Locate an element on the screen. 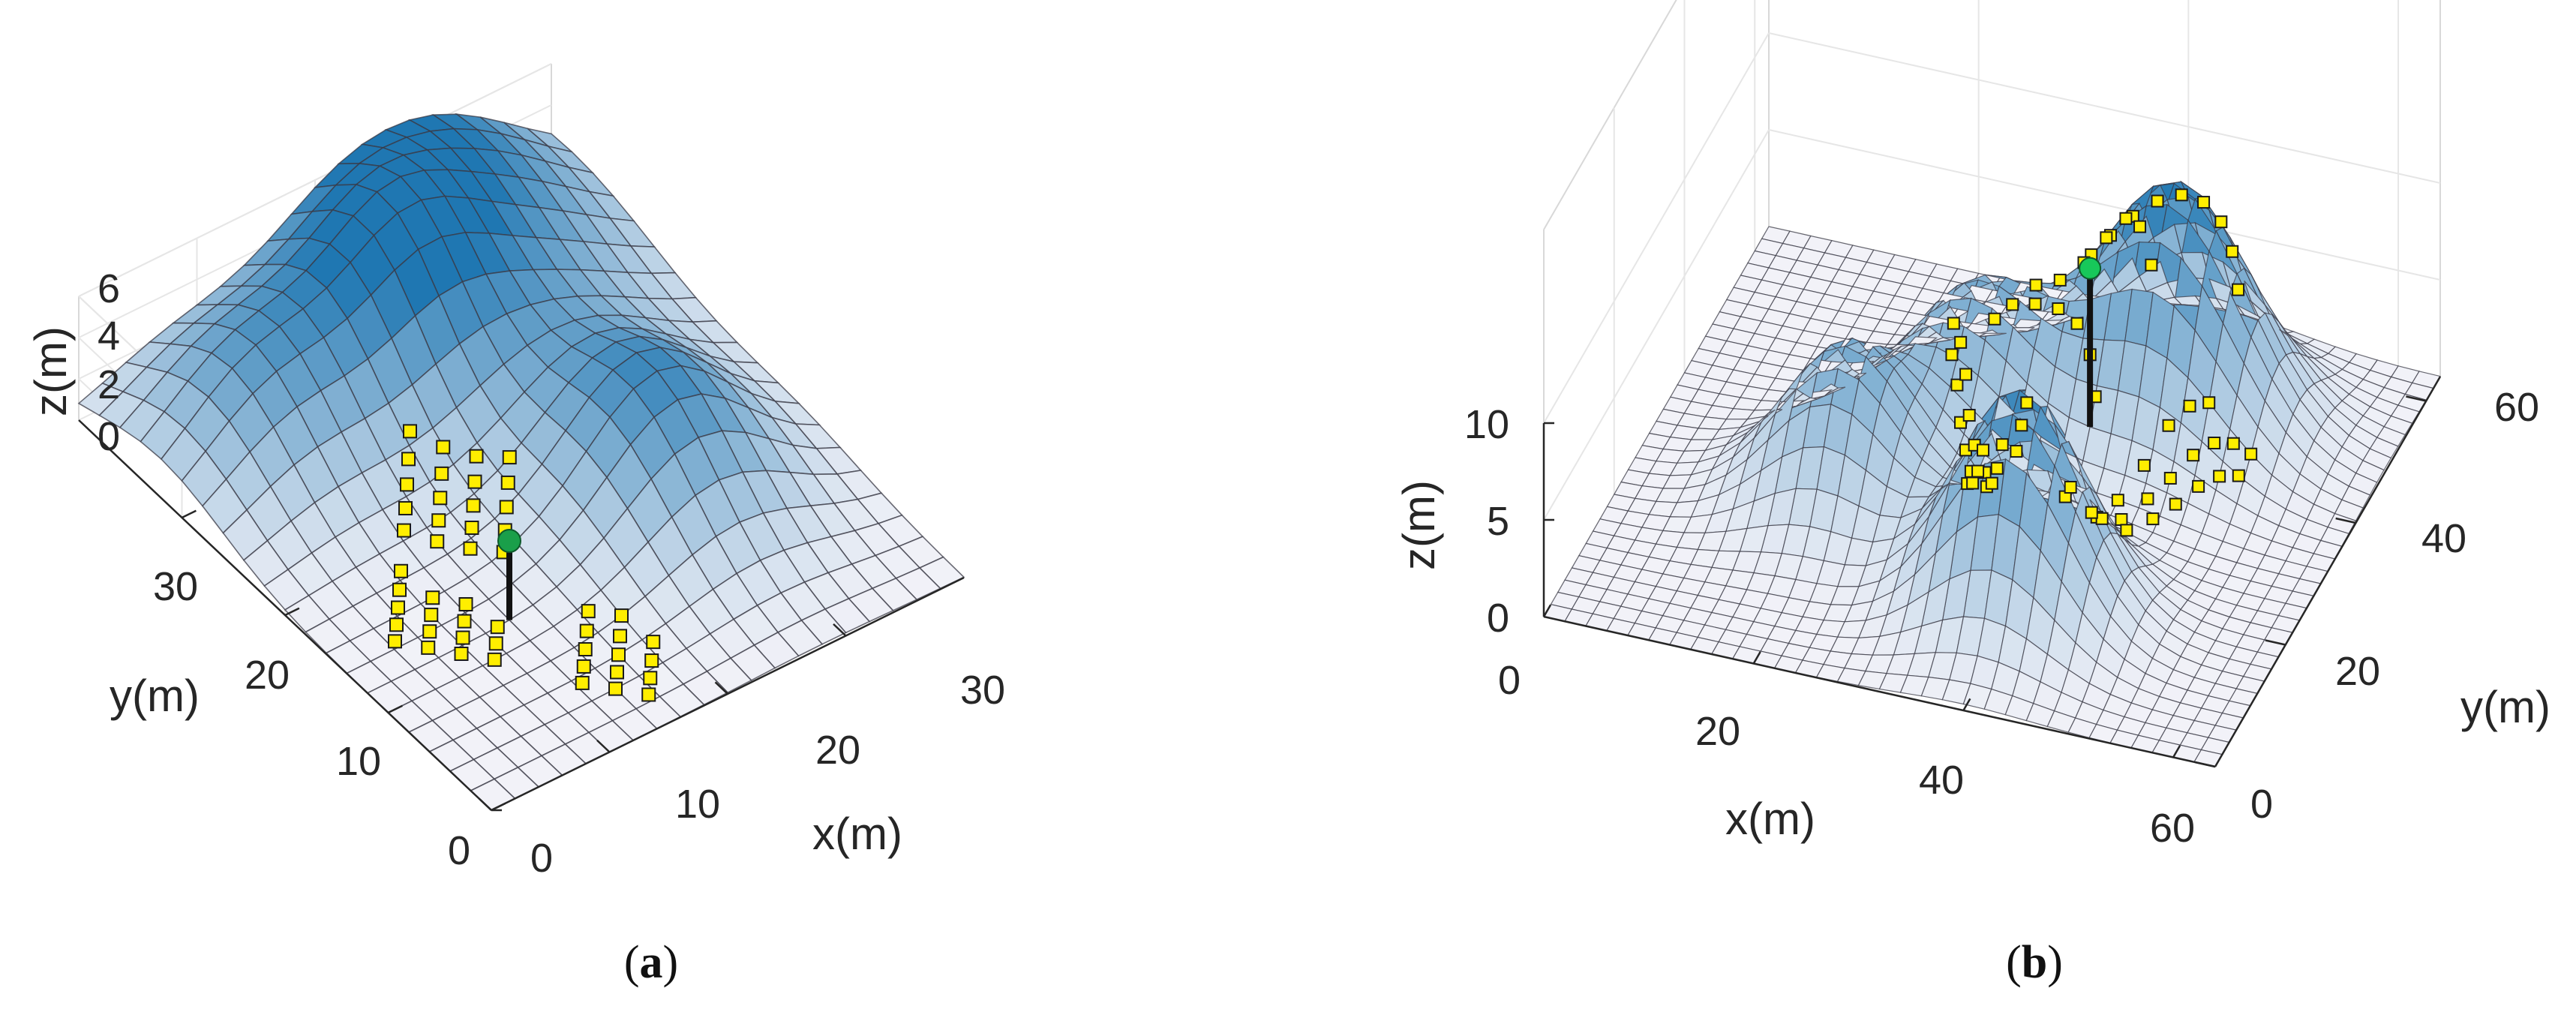 This screenshot has height=1015, width=2576. panel-a-caption: (a) is located at coordinates (651, 962).